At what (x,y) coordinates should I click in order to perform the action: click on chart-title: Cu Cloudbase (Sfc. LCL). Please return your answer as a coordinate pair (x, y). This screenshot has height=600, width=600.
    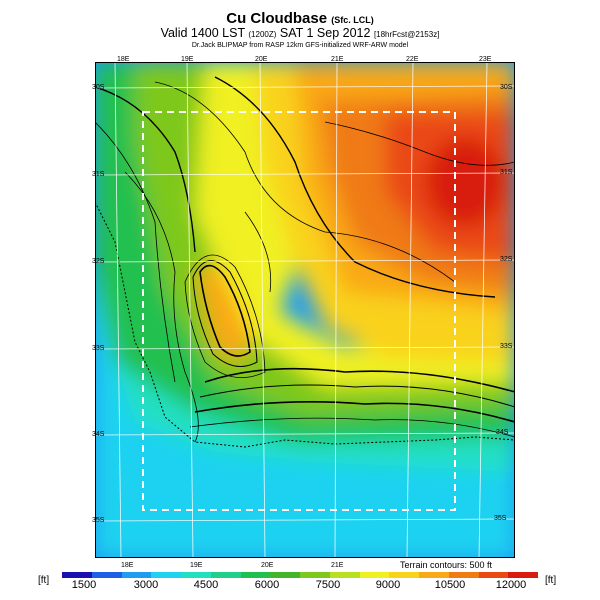
    Looking at the image, I should click on (300, 18).